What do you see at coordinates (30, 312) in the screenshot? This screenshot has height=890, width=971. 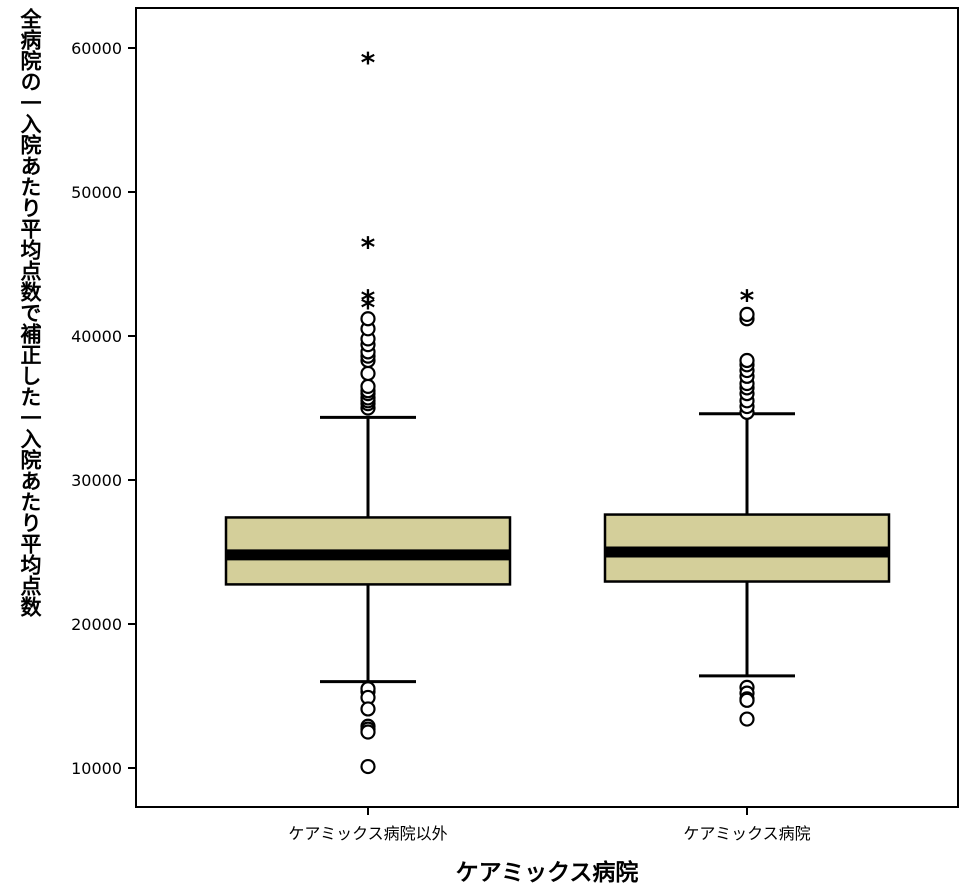 I see `y-axis-label: 全病院の一入院あたり平均点数で補正した一入院あたり平均点数` at bounding box center [30, 312].